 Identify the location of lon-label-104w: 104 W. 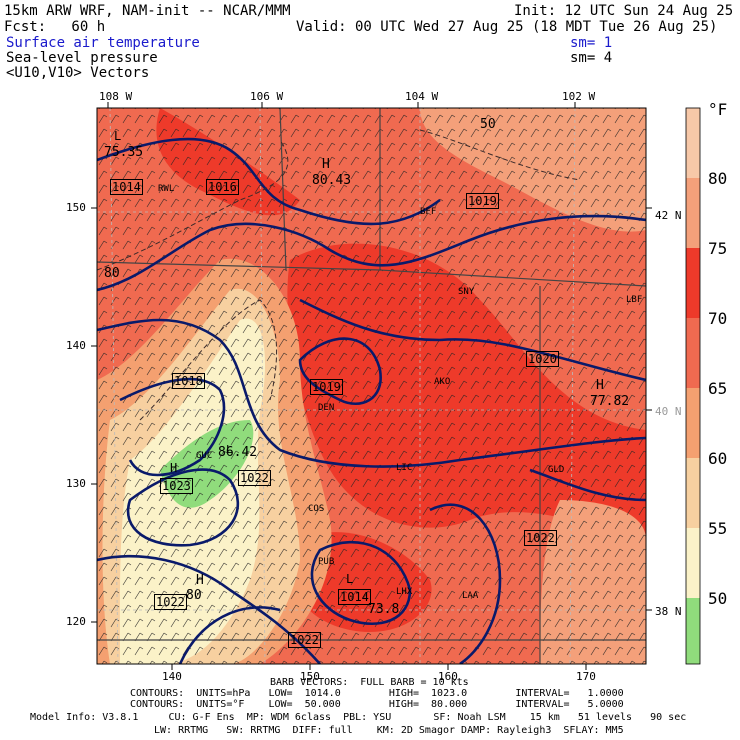
(422, 96).